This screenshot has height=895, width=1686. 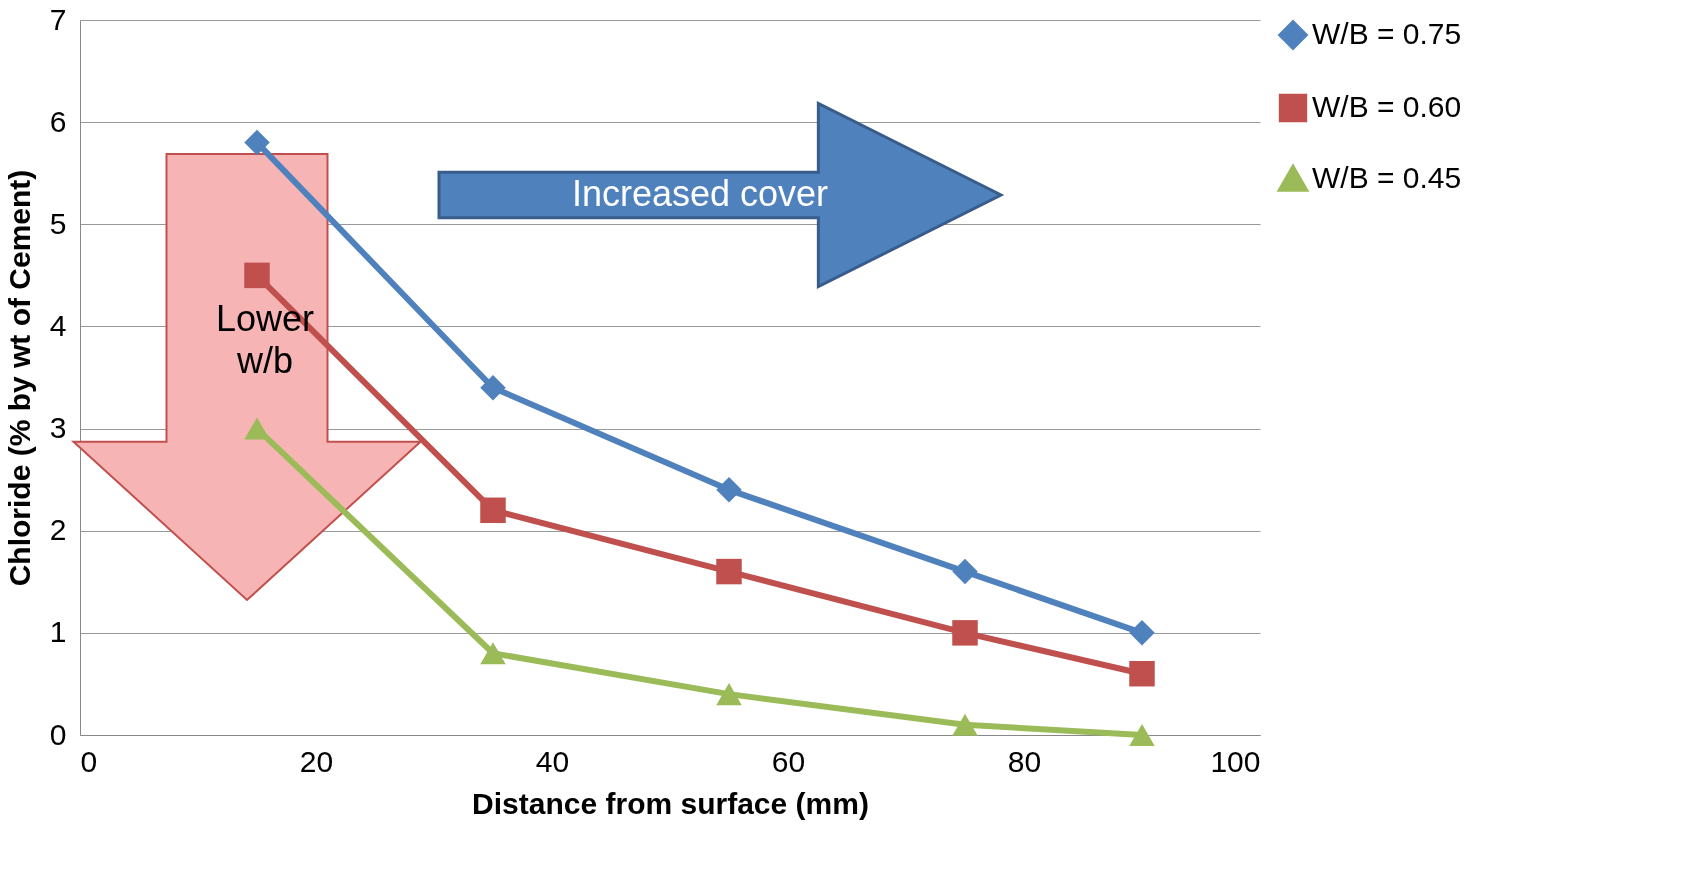 I want to click on y-tick-label: 2, so click(x=58, y=530).